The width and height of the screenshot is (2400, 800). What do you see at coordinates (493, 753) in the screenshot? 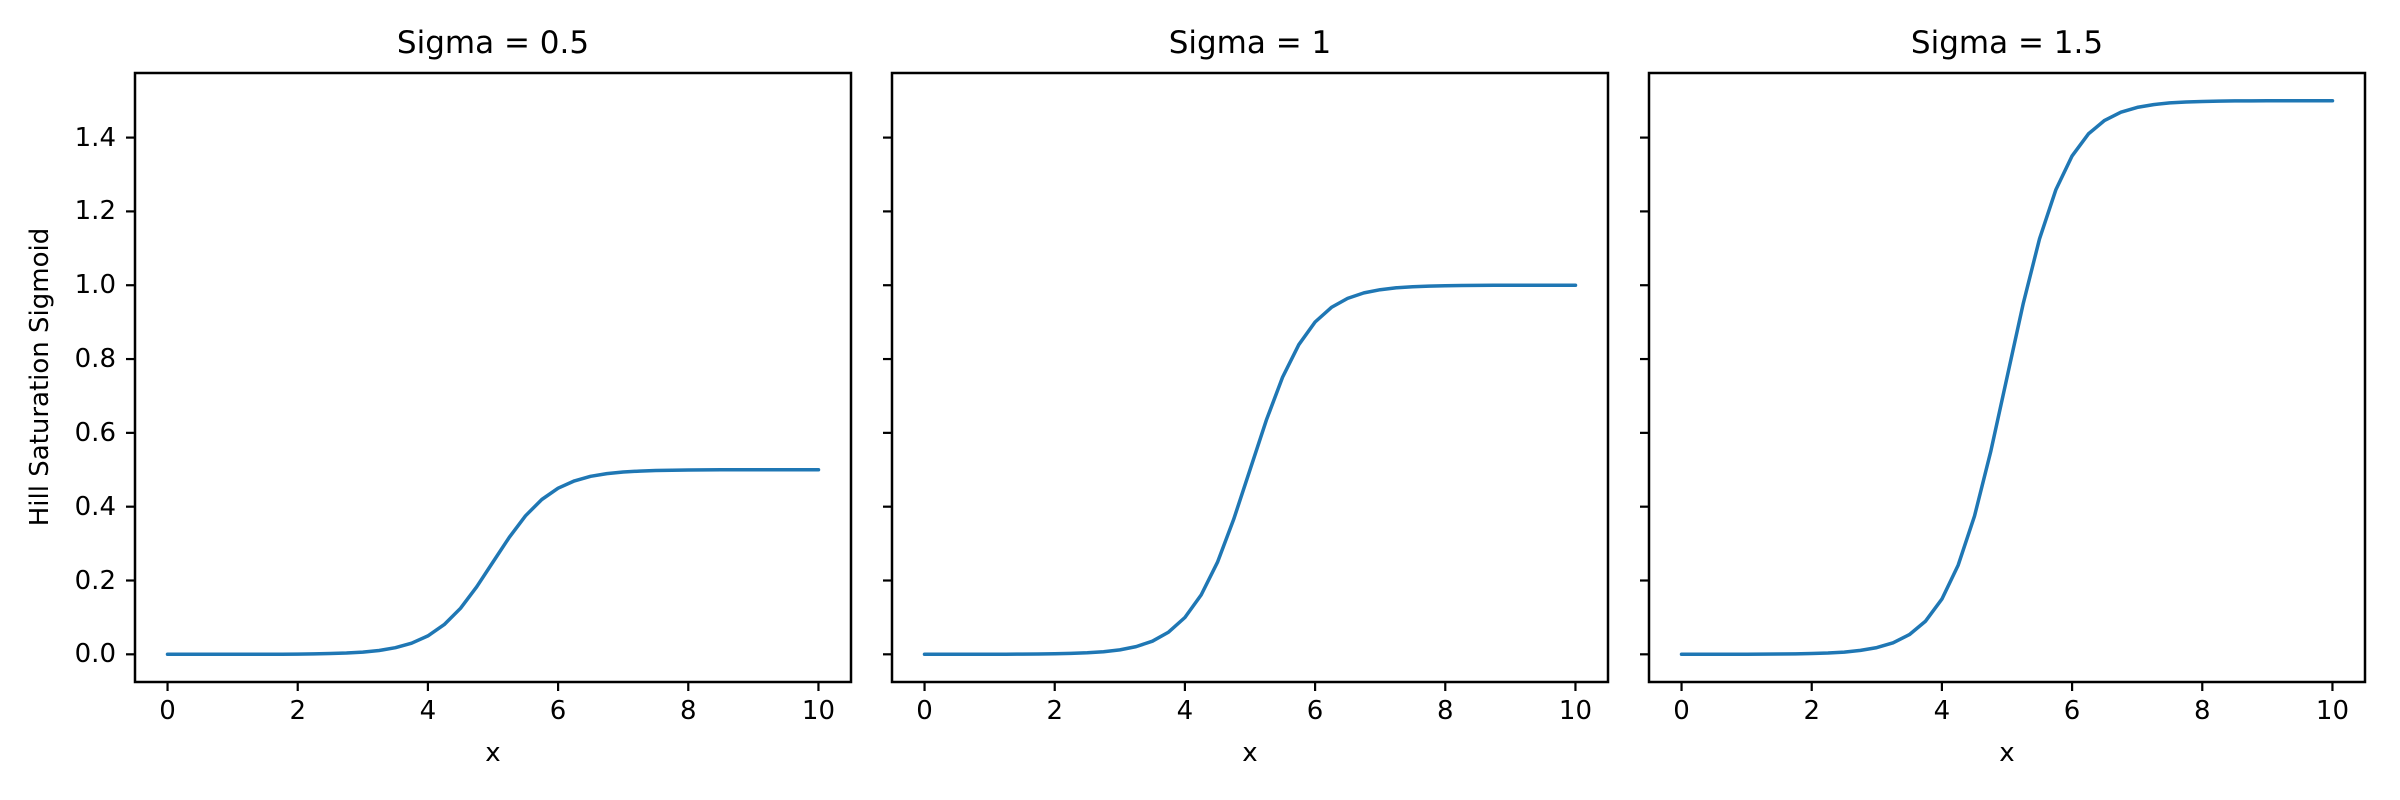
I see `subplot-1-x-axis-label: x` at bounding box center [493, 753].